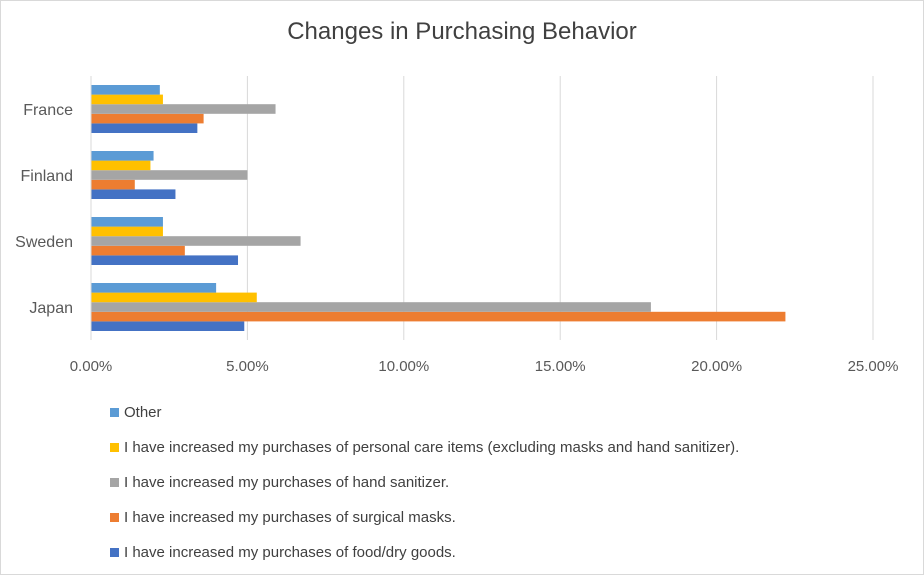 This screenshot has width=924, height=575. I want to click on chart-title: Changes in Purchasing Behavior, so click(462, 31).